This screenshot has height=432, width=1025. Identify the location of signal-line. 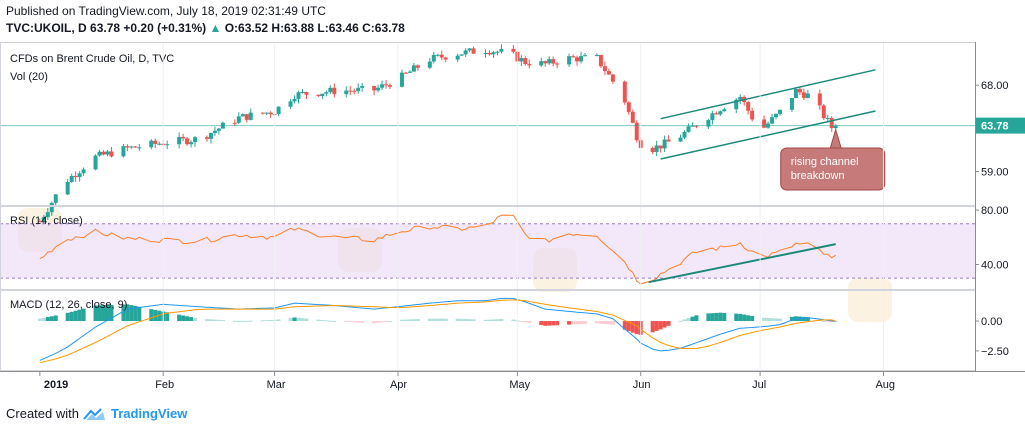
(437, 331).